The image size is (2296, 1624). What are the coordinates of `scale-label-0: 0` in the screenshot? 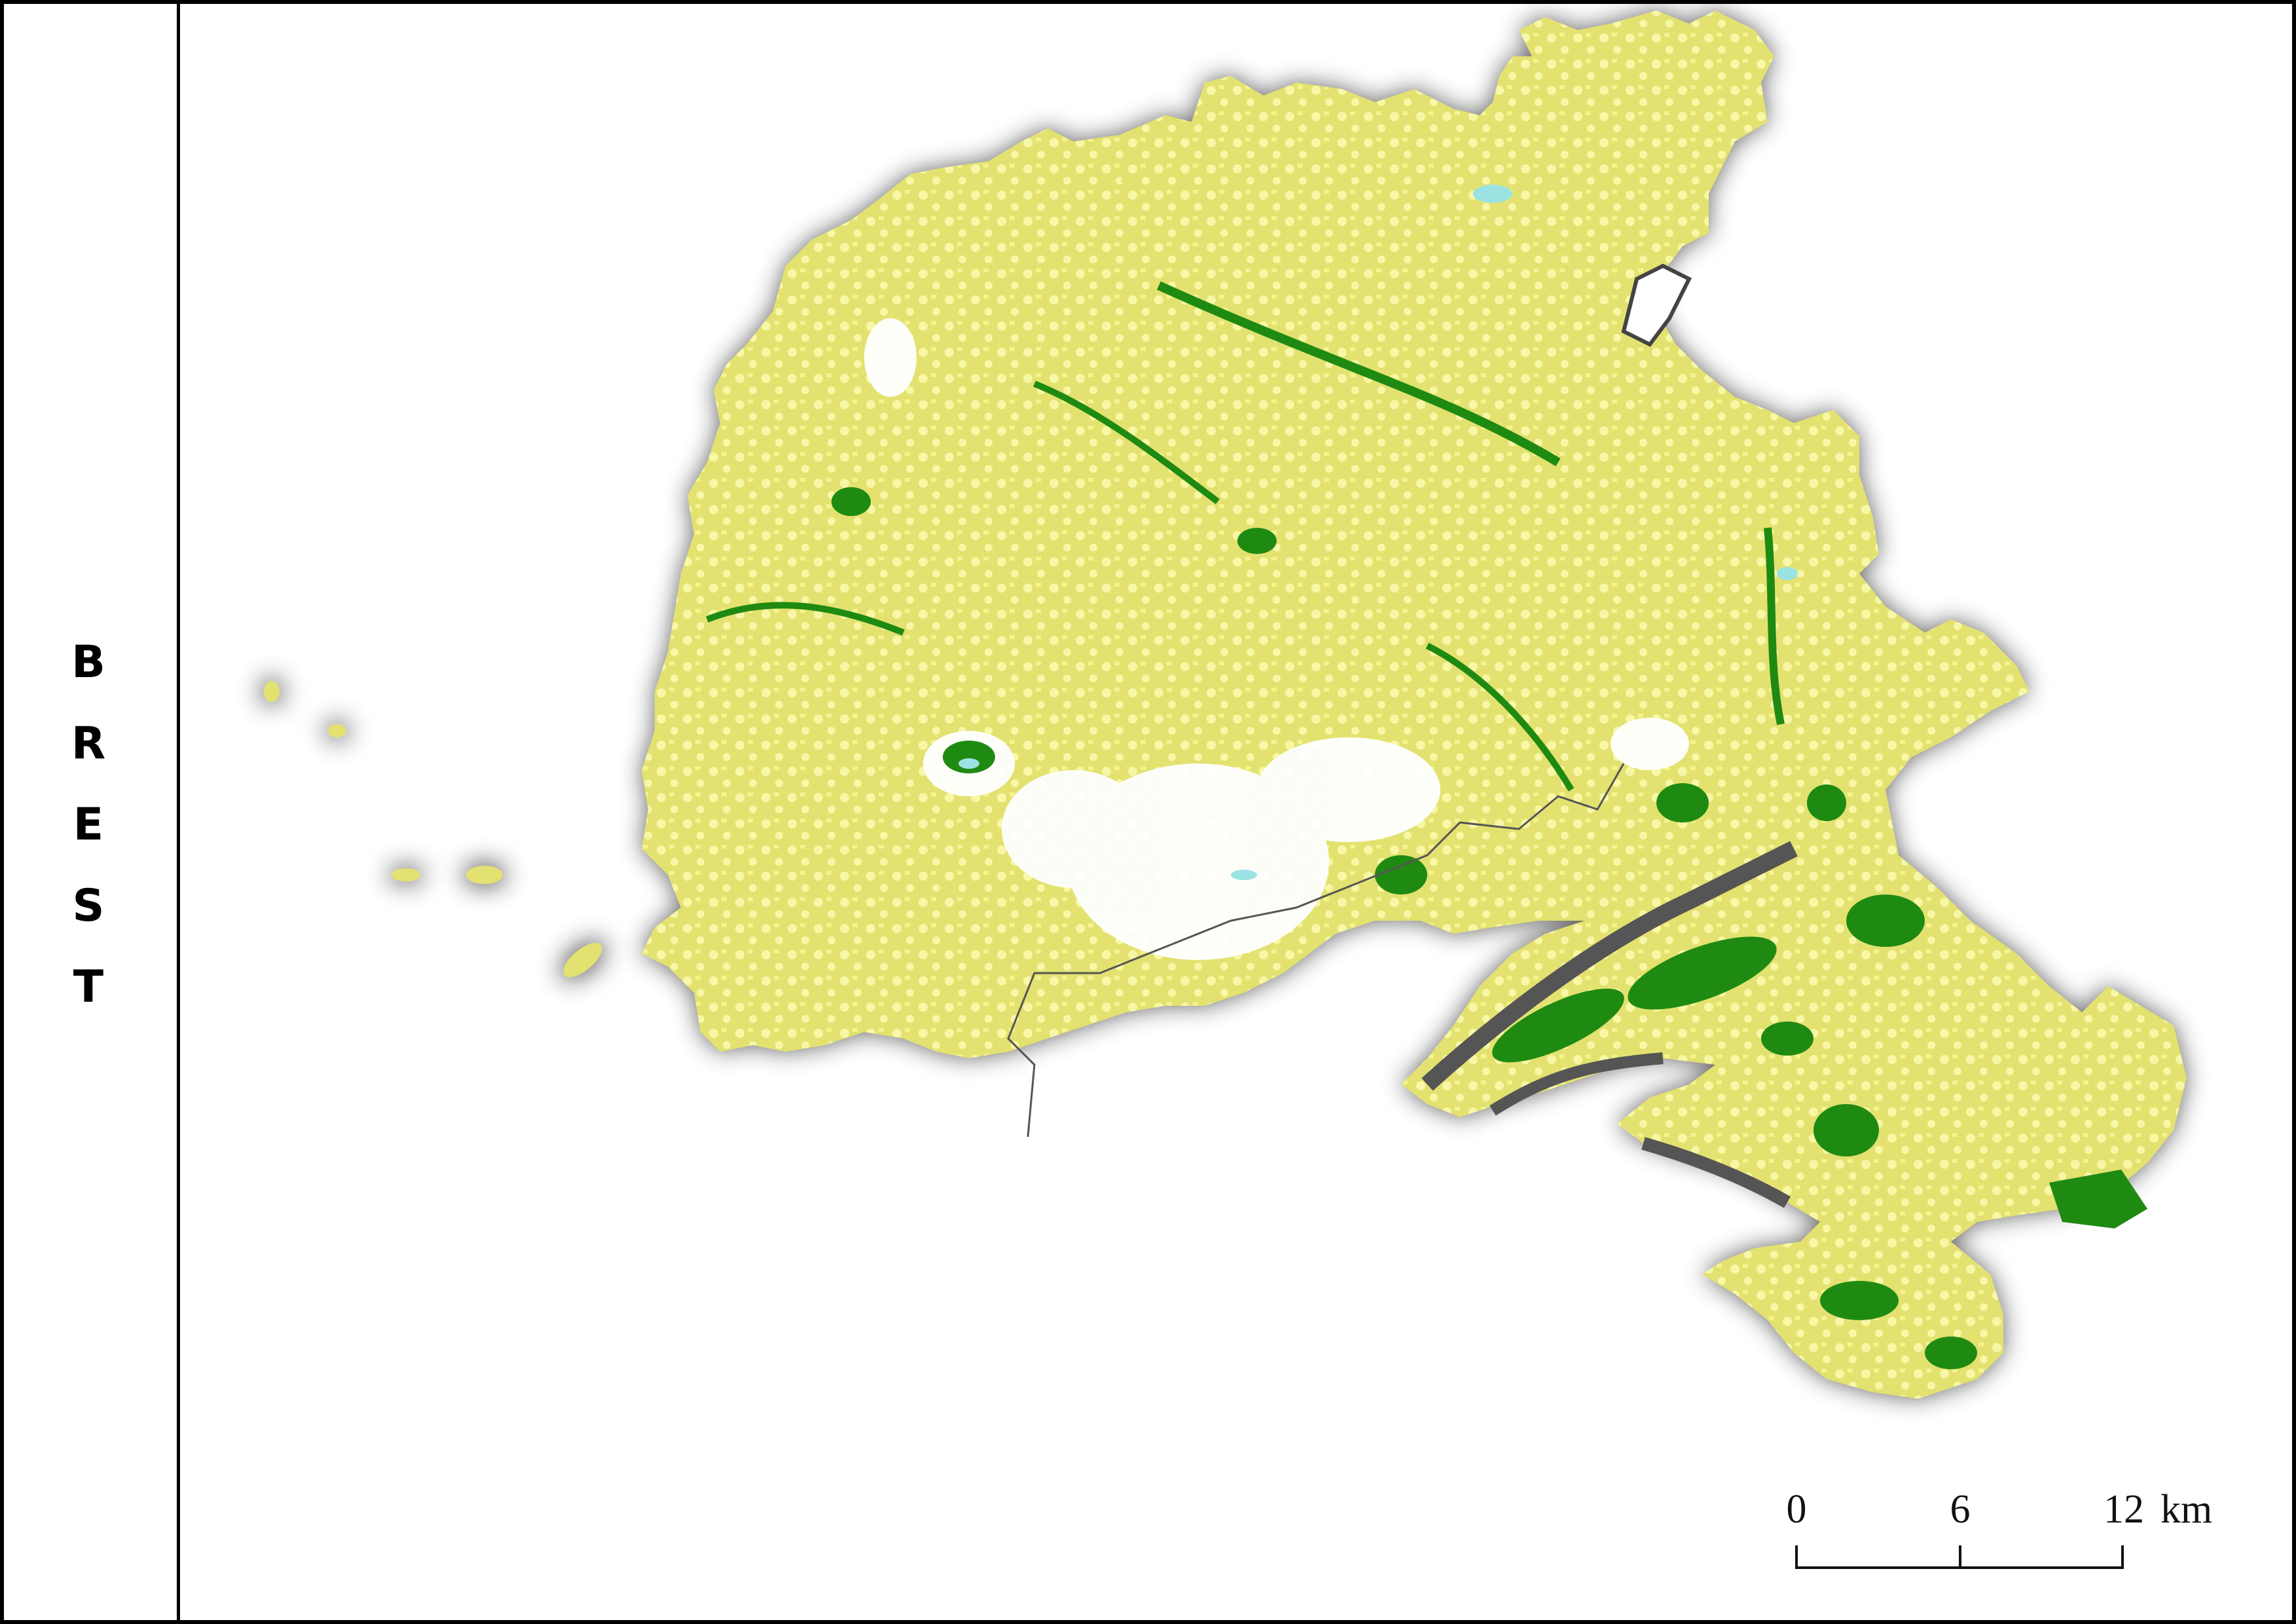 It's located at (1796, 1509).